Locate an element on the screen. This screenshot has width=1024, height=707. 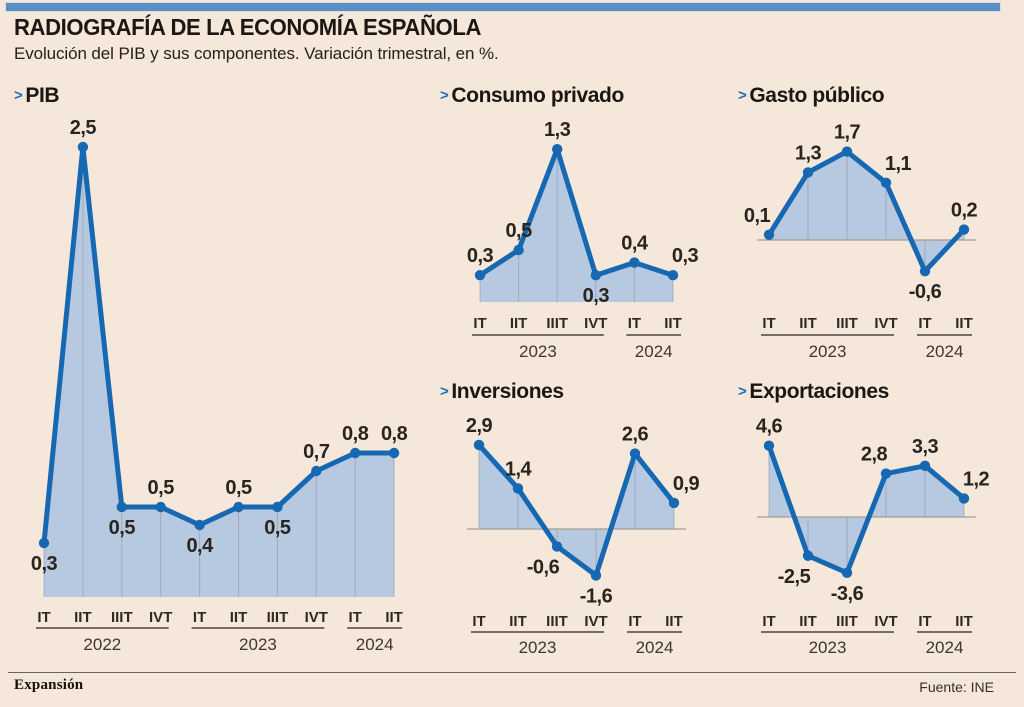
x-axis-ticks: IT IIT IIIT IVT IT IIT IIIT IVT IT IIT is located at coordinates (220, 617).